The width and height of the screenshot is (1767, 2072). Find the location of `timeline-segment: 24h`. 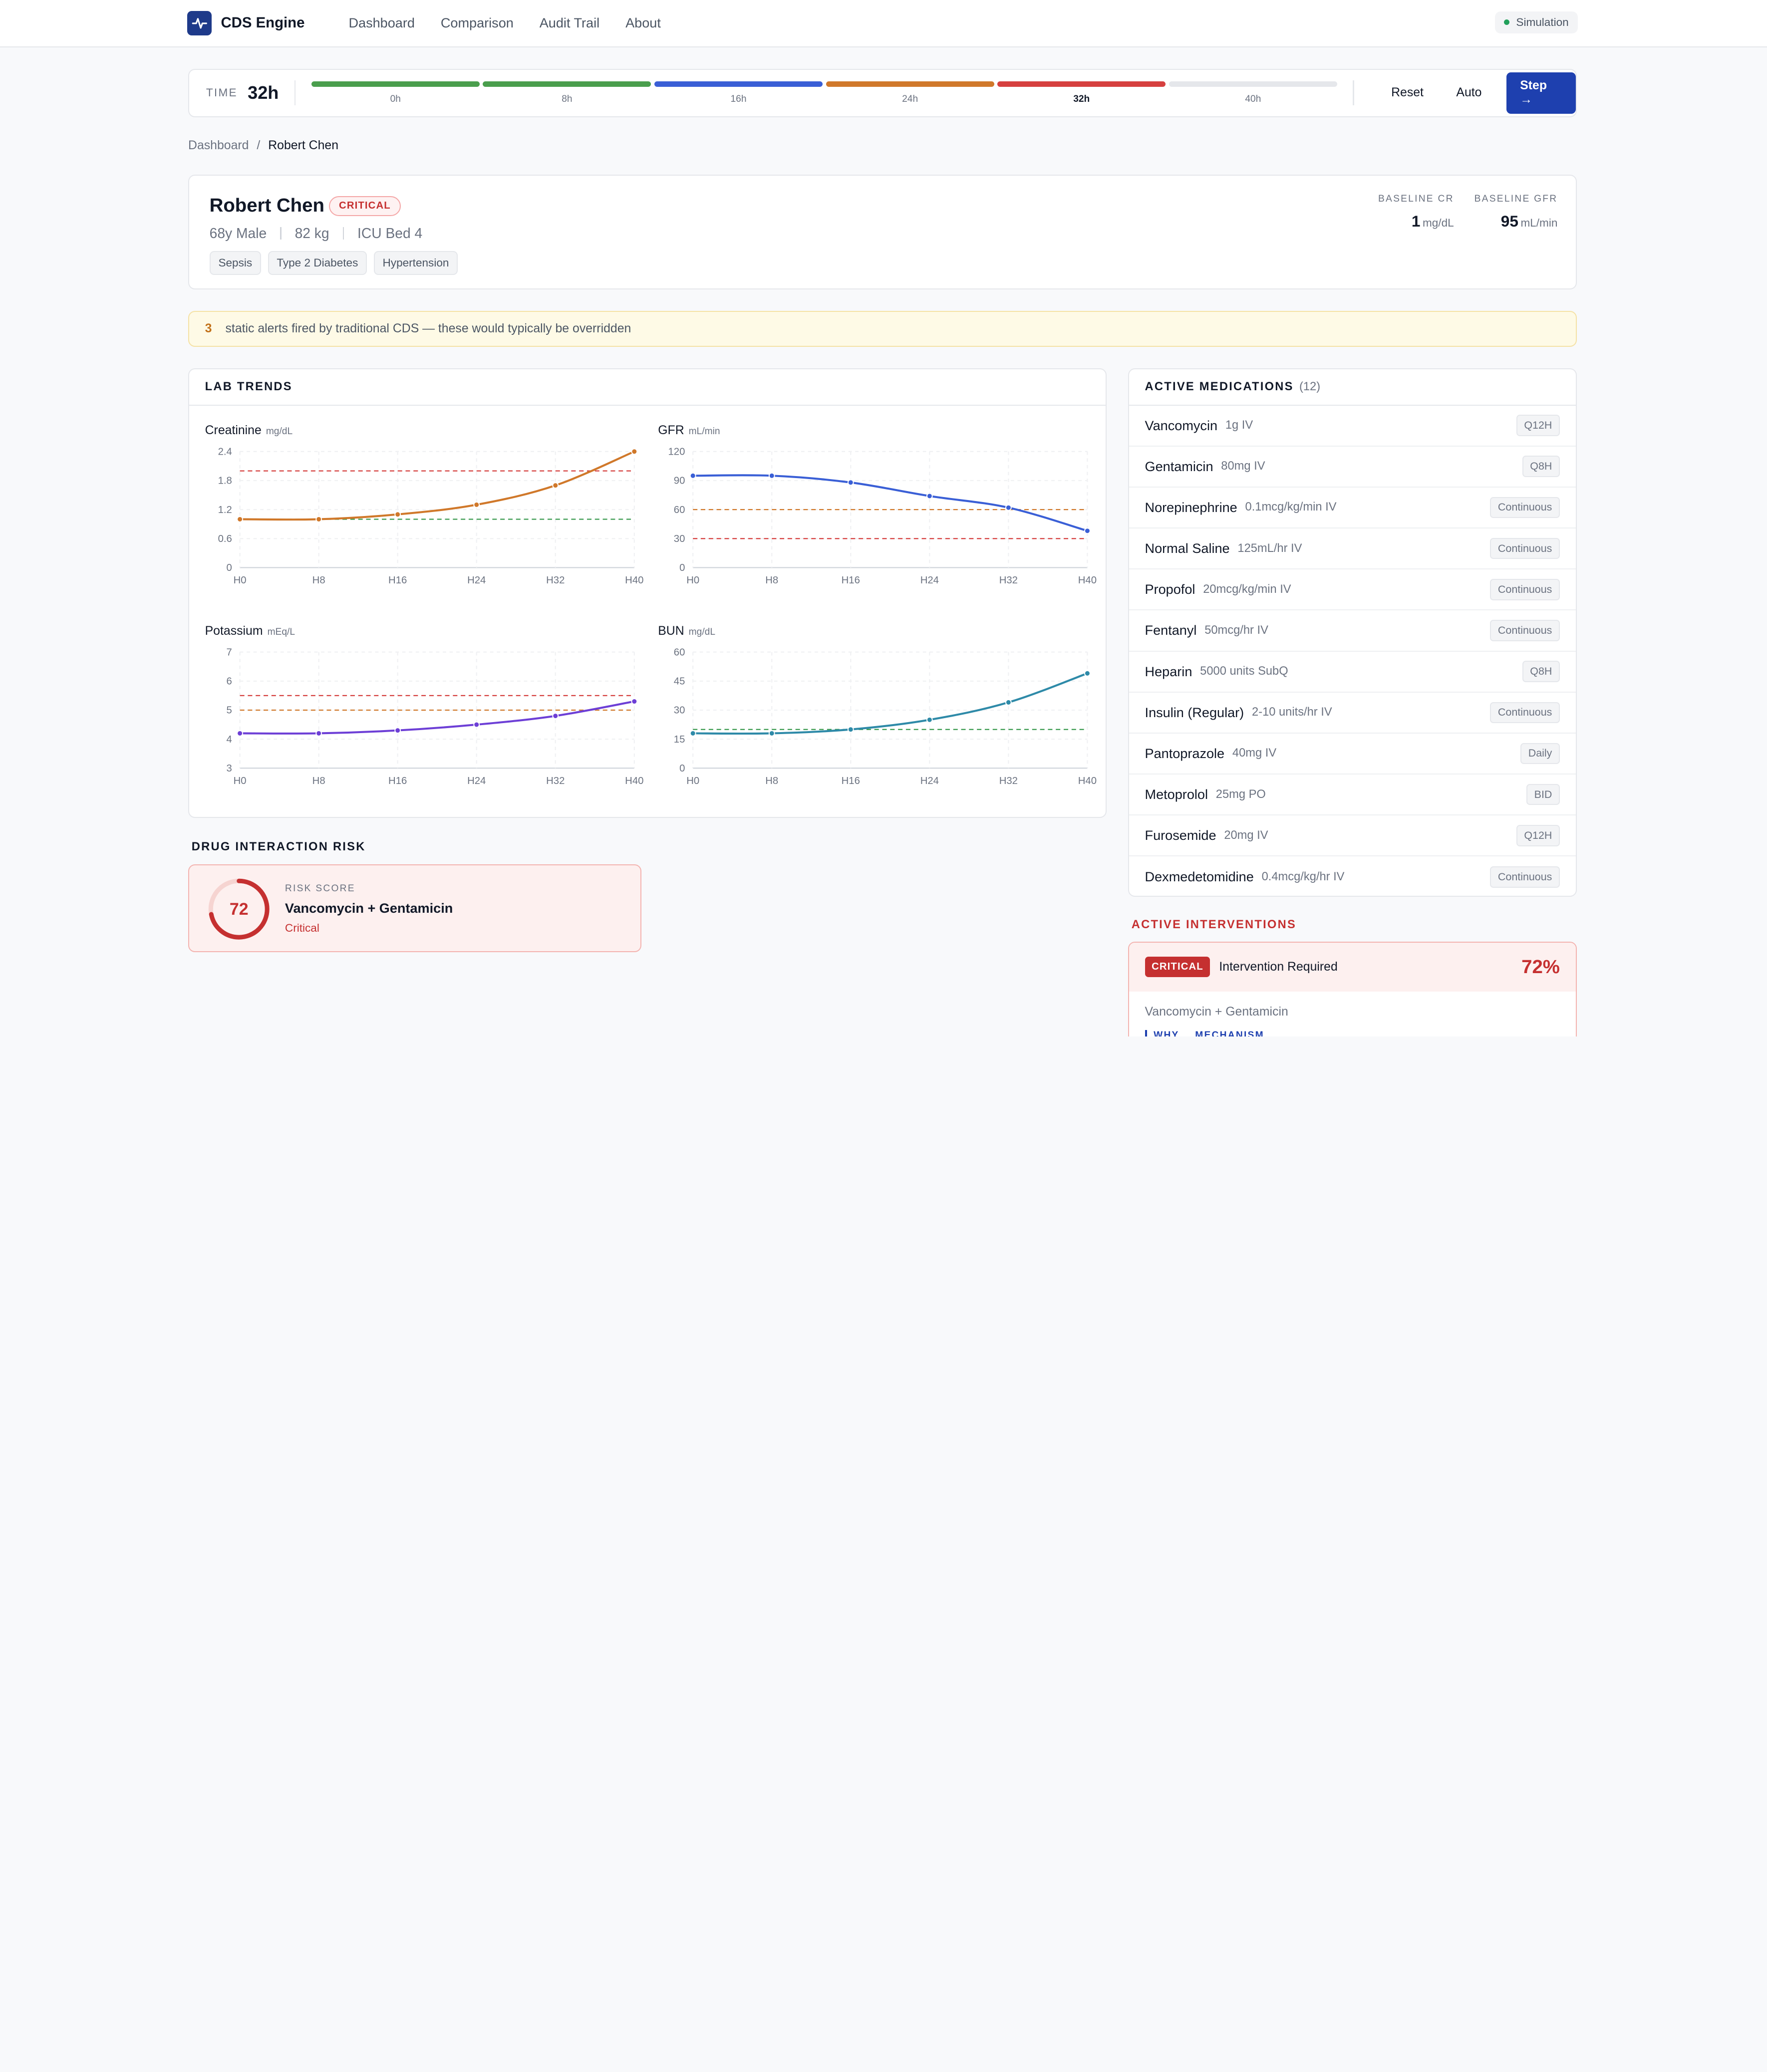

timeline-segment: 24h is located at coordinates (910, 93).